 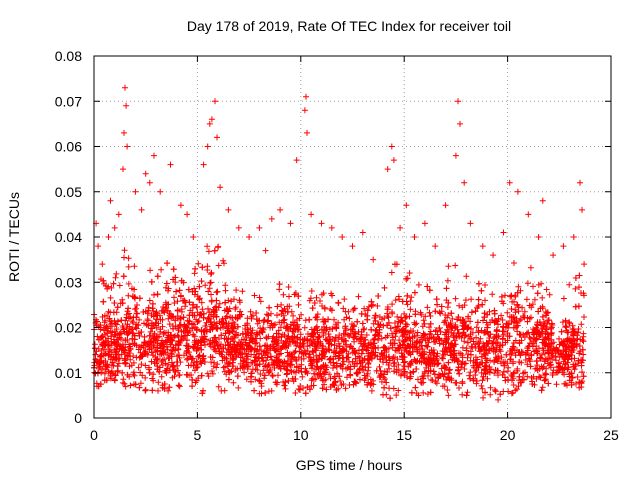 What do you see at coordinates (78, 418) in the screenshot?
I see `y-tick-label: 0` at bounding box center [78, 418].